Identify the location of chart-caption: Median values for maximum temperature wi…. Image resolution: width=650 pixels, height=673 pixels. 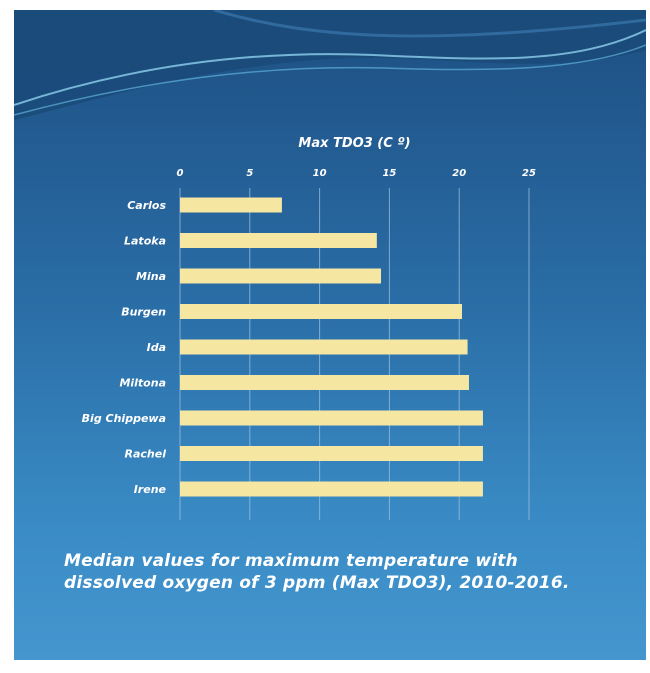
(317, 572).